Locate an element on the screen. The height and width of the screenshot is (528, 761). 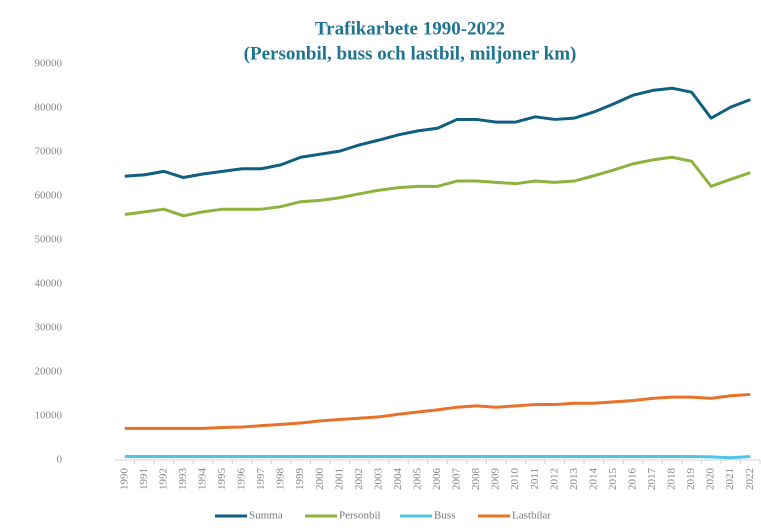
x-tick-label: 2009 is located at coordinates (496, 479).